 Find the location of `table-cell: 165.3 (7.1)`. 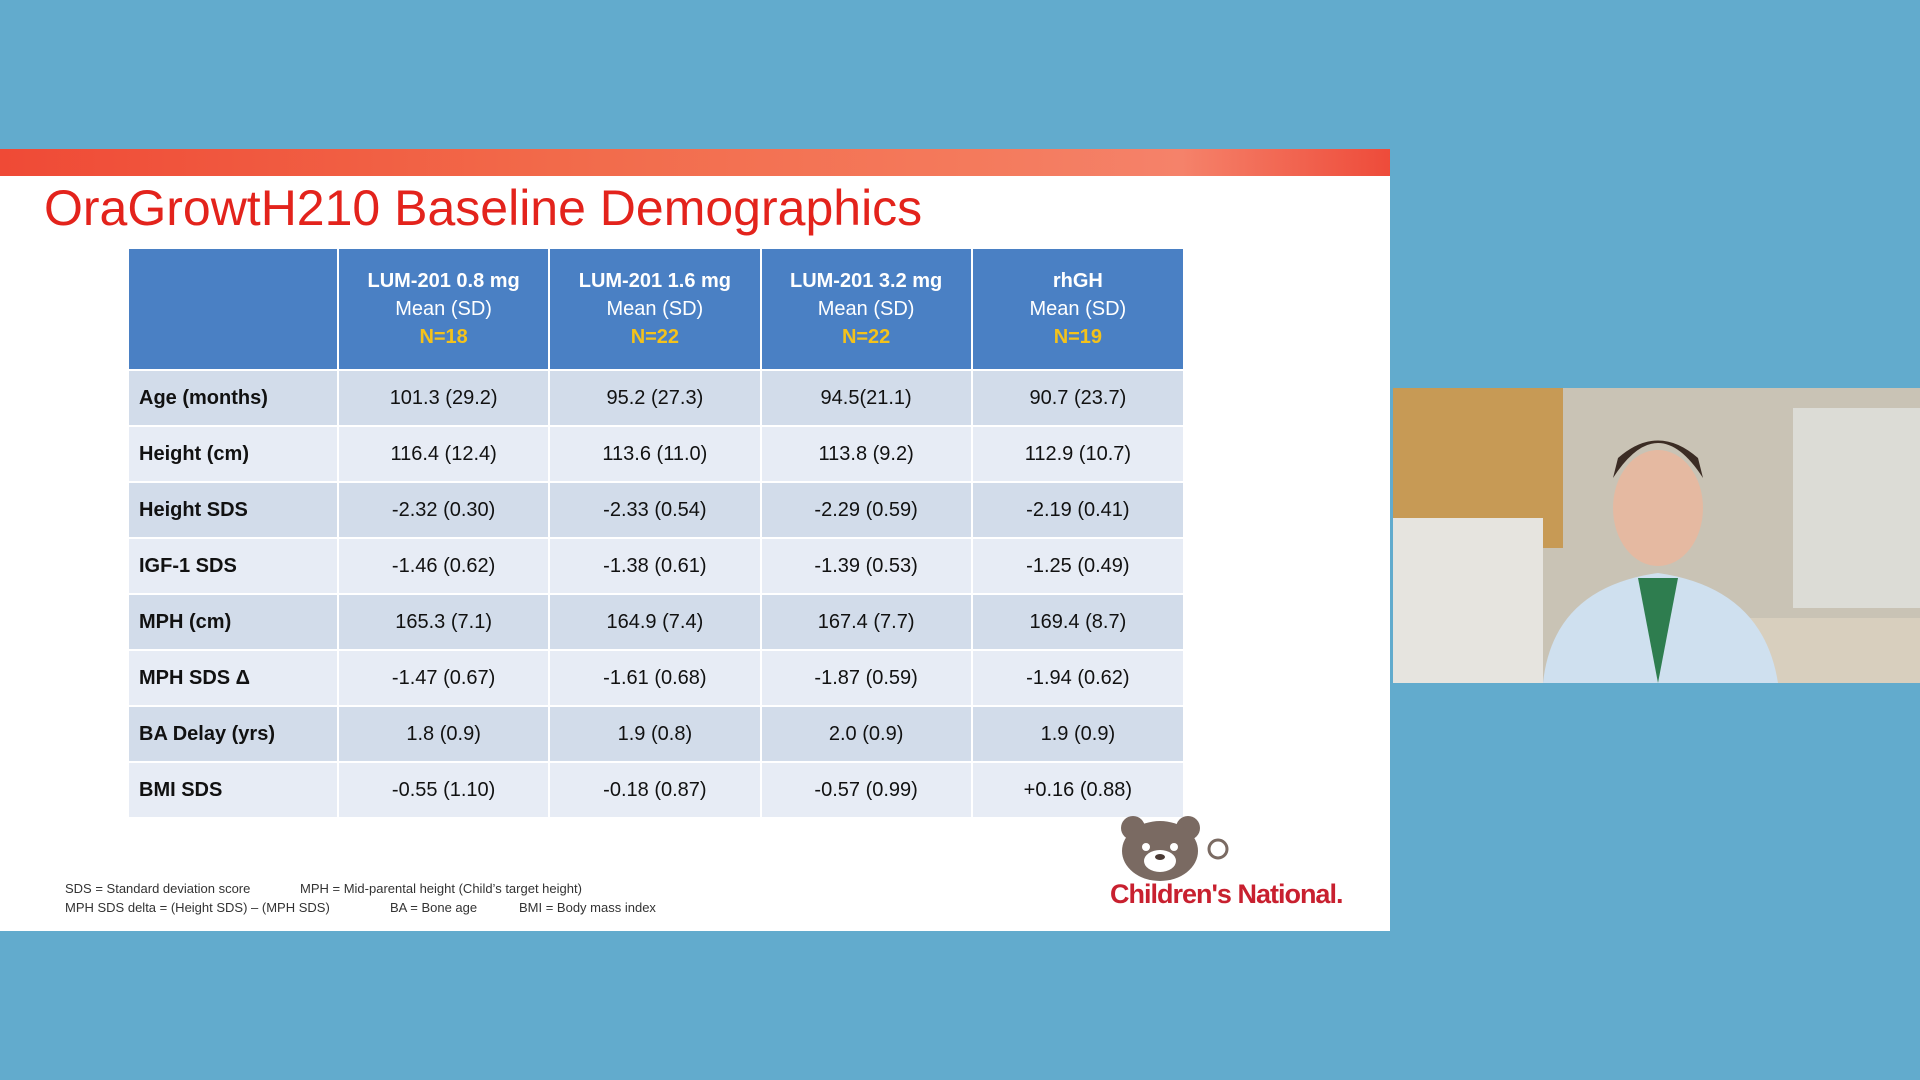

table-cell: 165.3 (7.1) is located at coordinates (443, 621).